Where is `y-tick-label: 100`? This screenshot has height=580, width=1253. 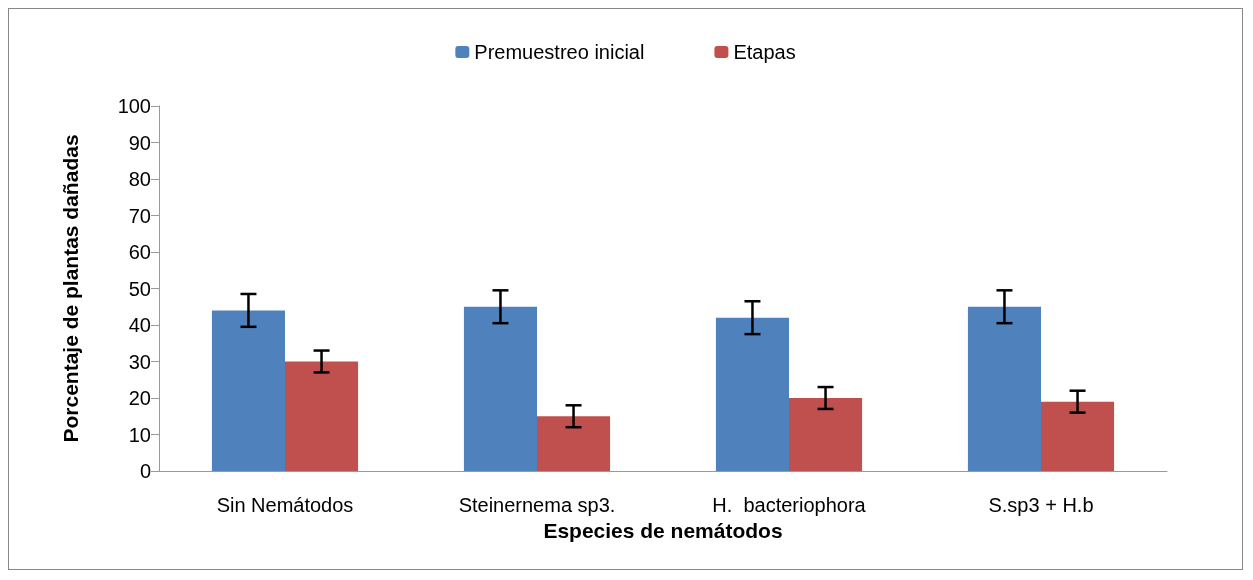 y-tick-label: 100 is located at coordinates (134, 106).